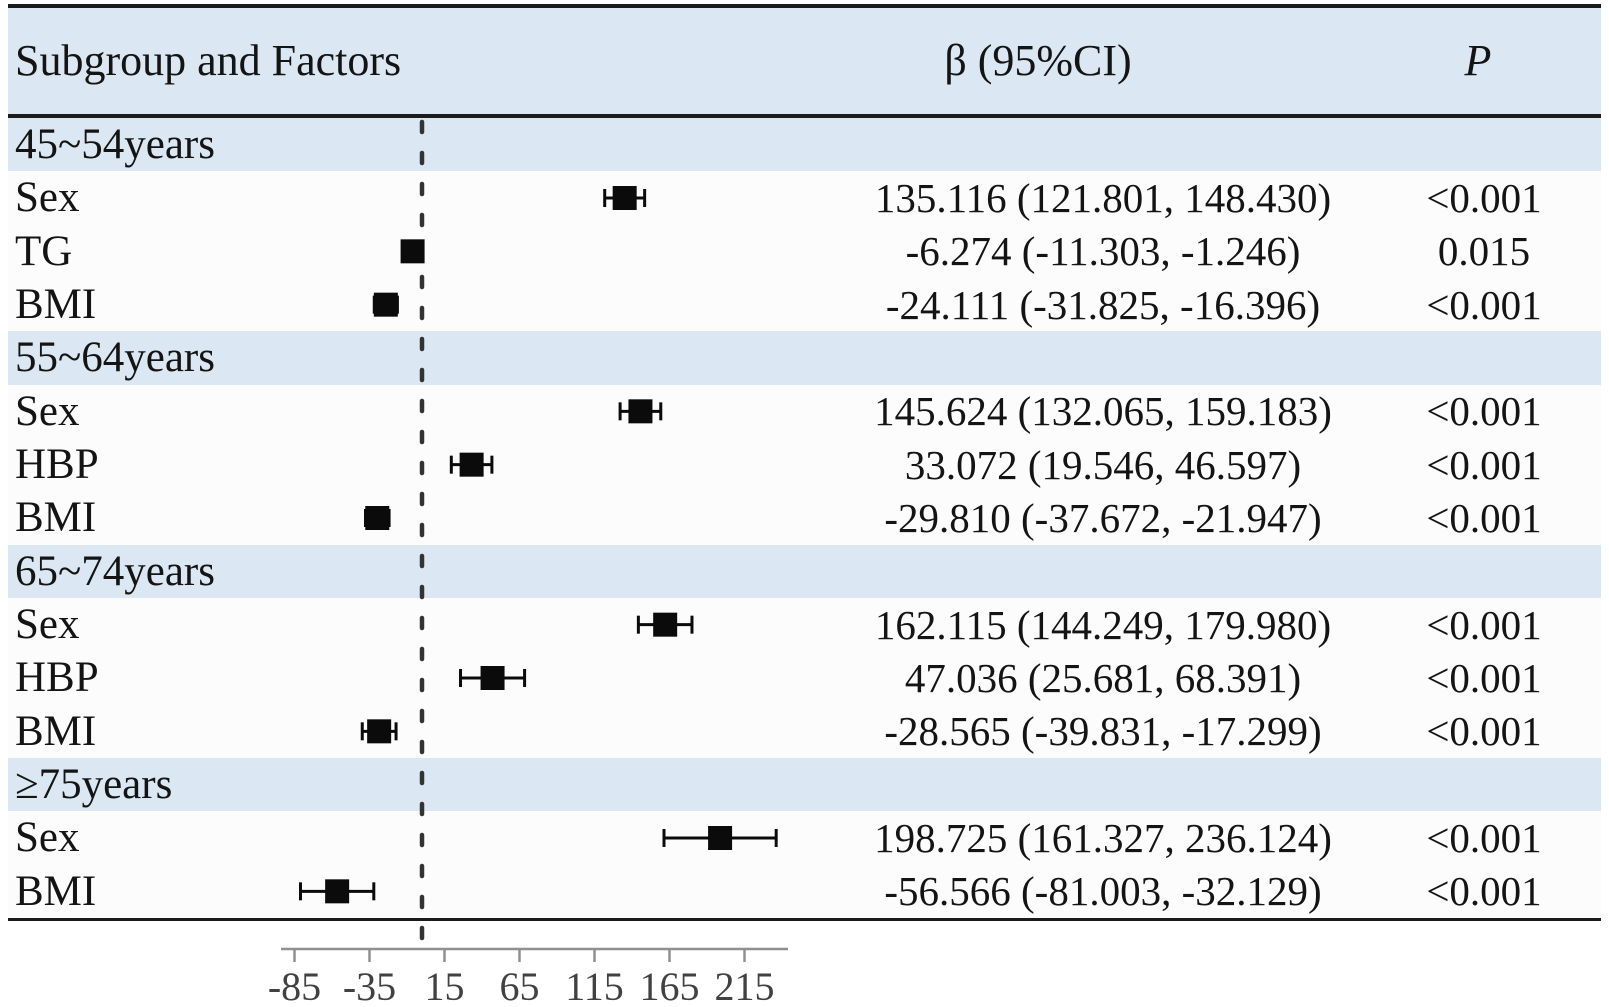 This screenshot has width=1609, height=1007. What do you see at coordinates (804, 571) in the screenshot?
I see `subgroup-row: 65~74years` at bounding box center [804, 571].